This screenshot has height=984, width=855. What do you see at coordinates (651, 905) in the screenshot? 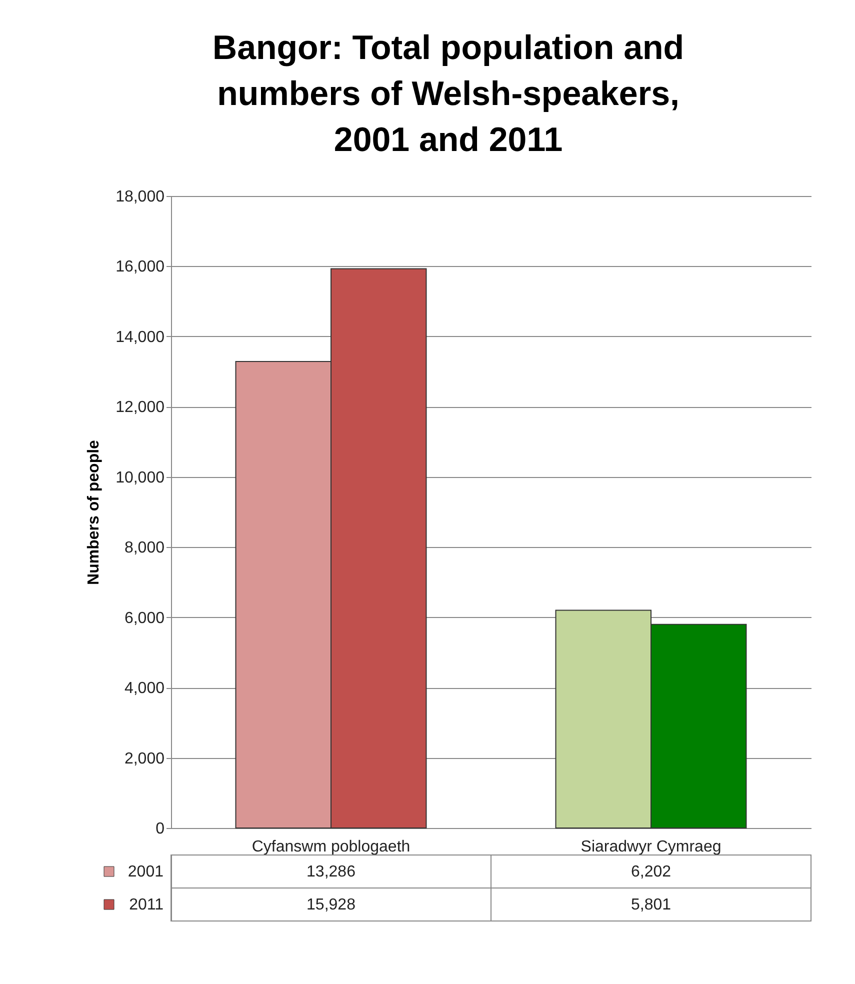
I see `data-label: 5,801` at bounding box center [651, 905].